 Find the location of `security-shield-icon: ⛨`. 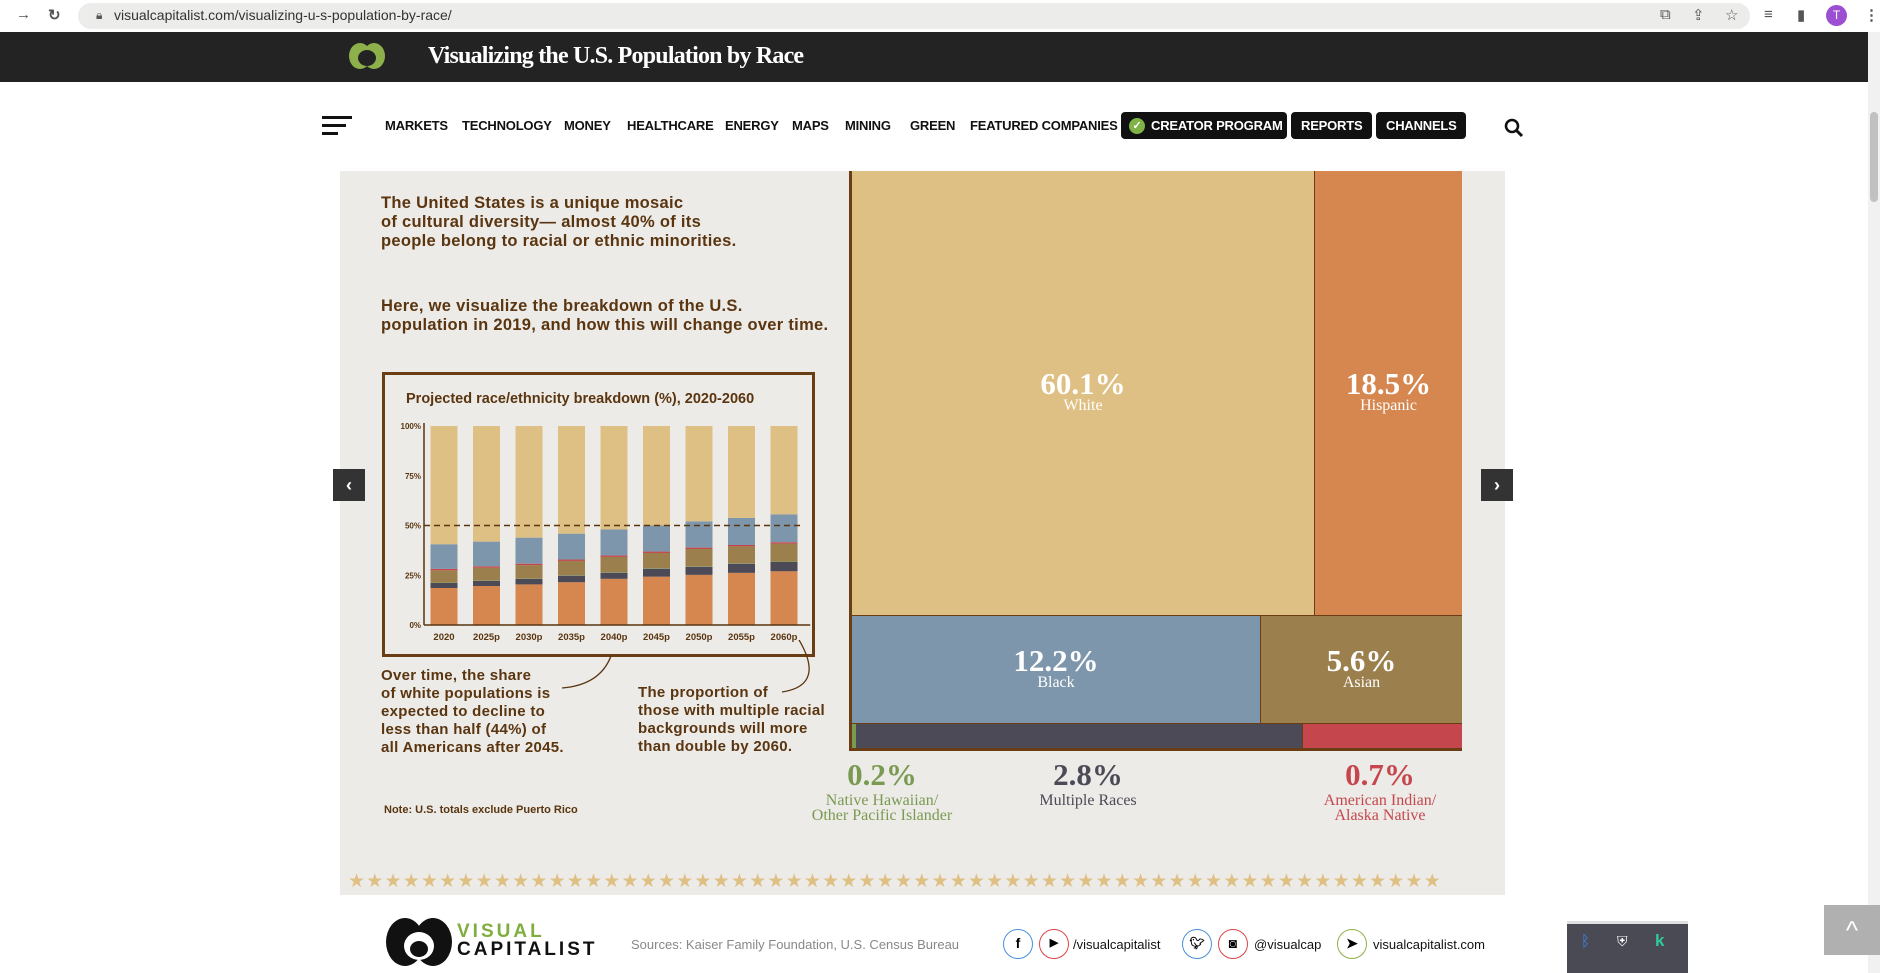

security-shield-icon: ⛨ is located at coordinates (1622, 941).